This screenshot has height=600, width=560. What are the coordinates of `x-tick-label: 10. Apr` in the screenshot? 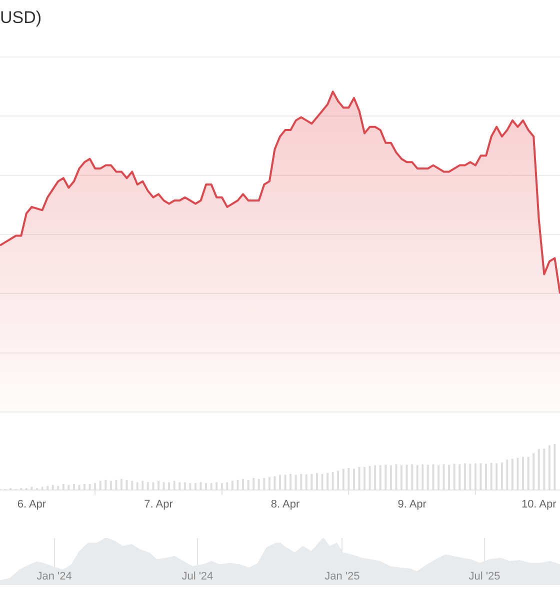 It's located at (539, 504).